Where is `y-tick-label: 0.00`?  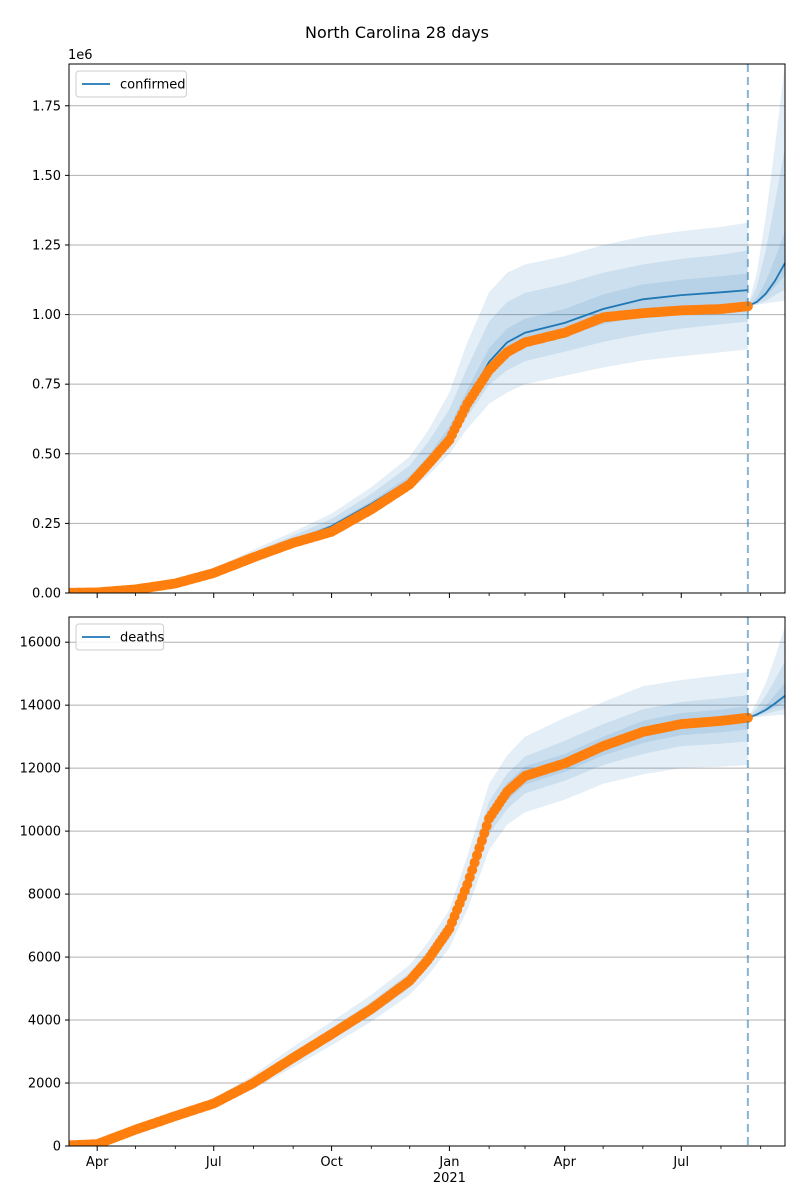
y-tick-label: 0.00 is located at coordinates (46, 594).